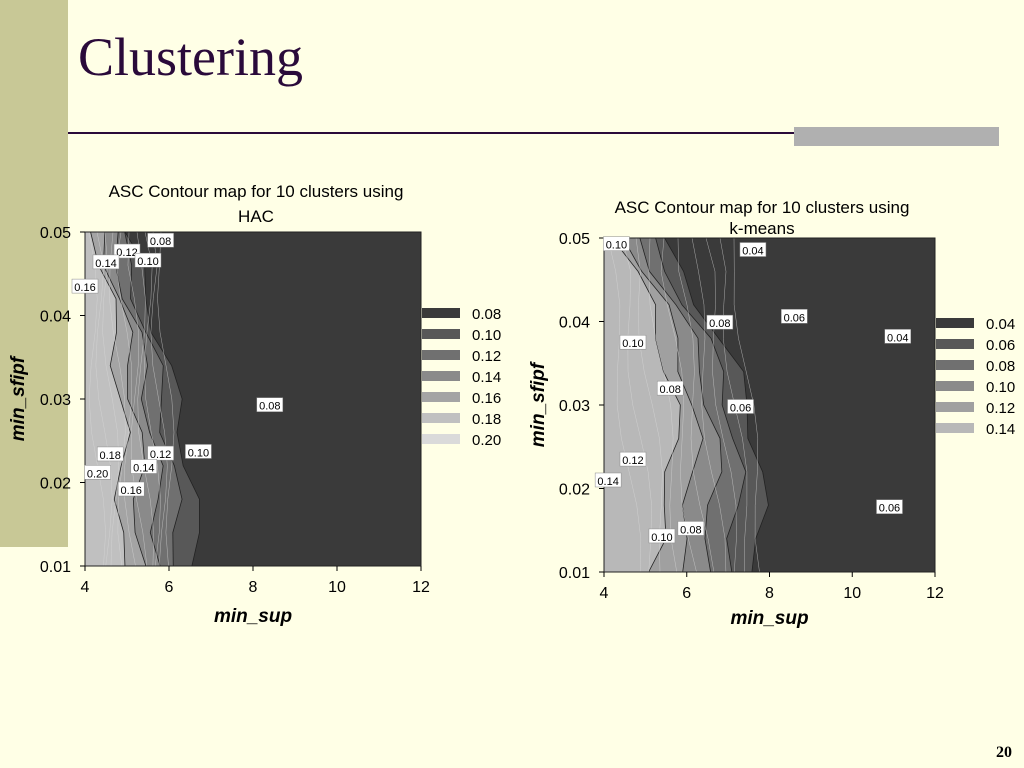  What do you see at coordinates (1000, 345) in the screenshot?
I see `legend-label: 0.06` at bounding box center [1000, 345].